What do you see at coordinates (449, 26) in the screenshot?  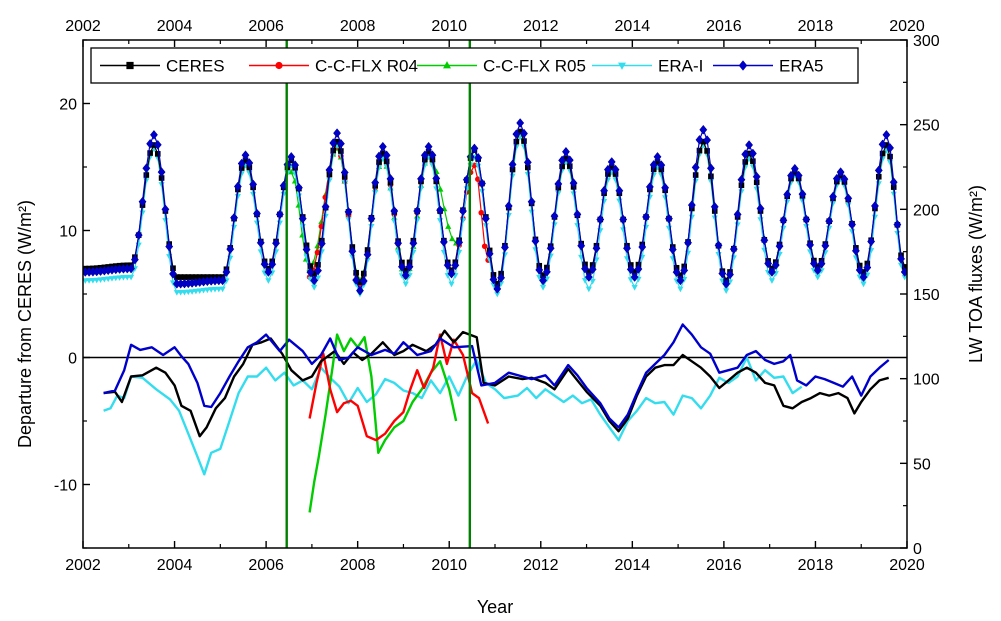 I see `x-tick-label-top: 2010` at bounding box center [449, 26].